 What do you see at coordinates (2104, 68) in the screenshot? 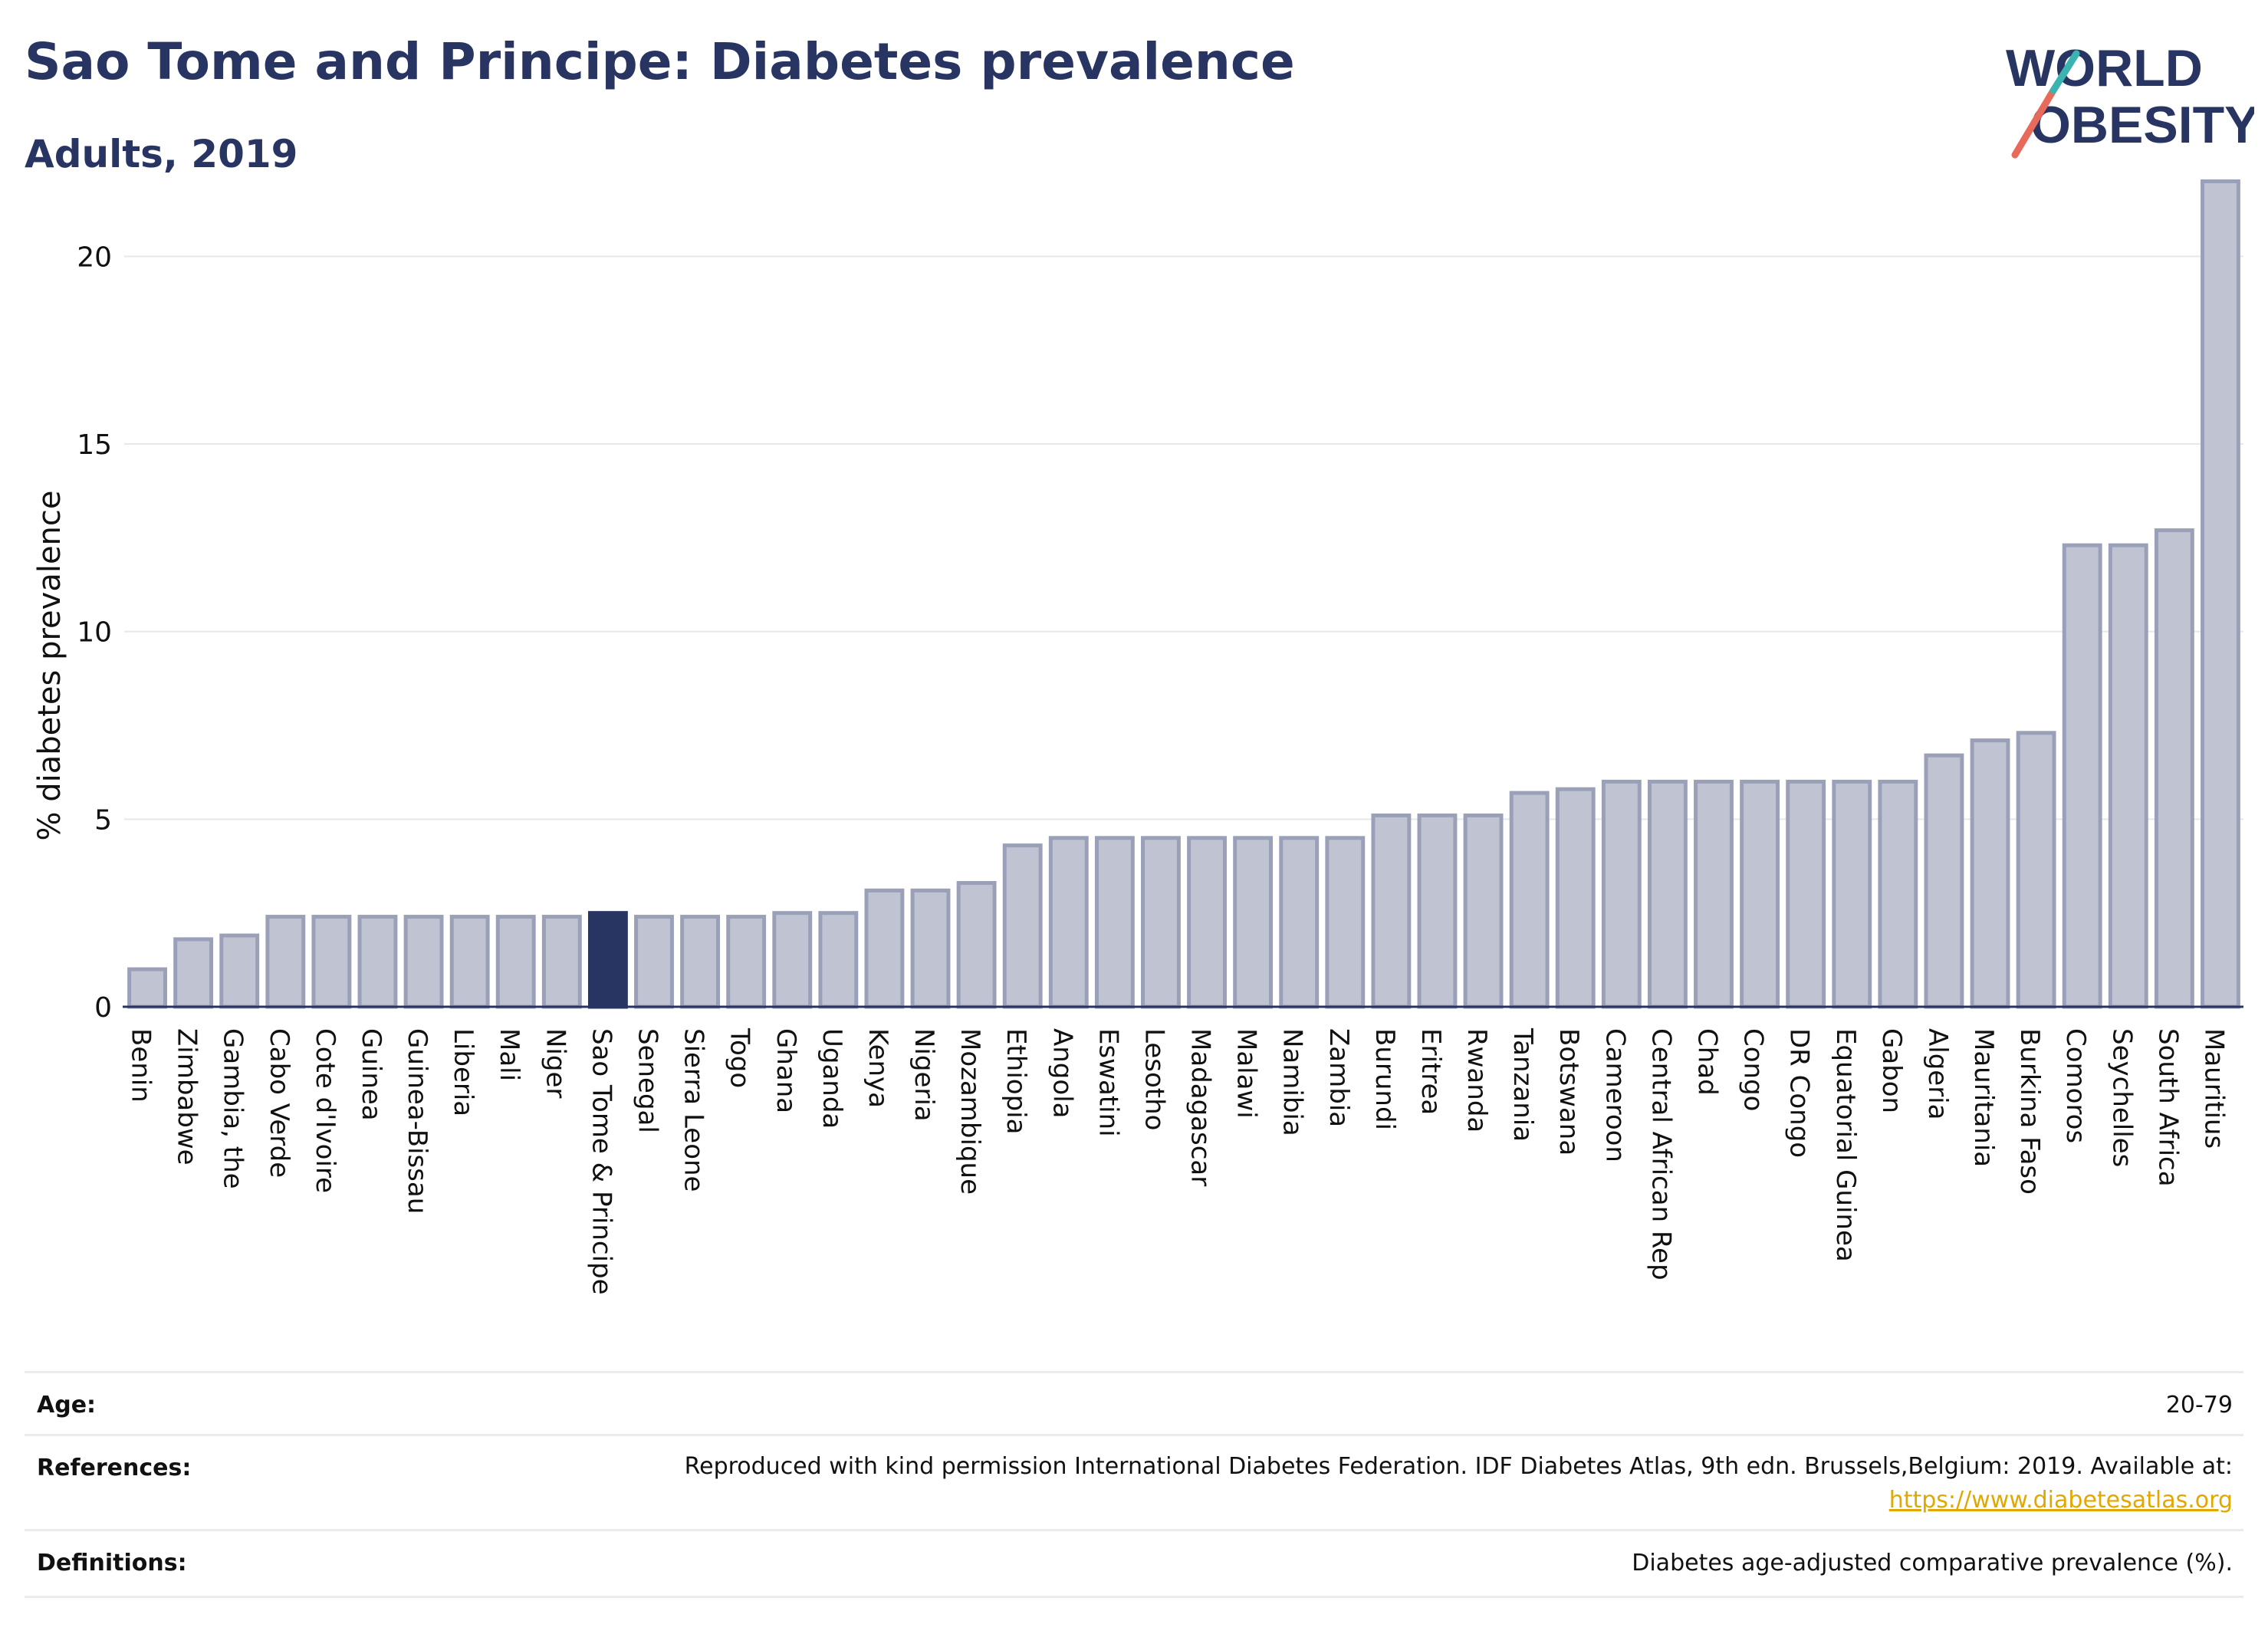
I see `logo-word-world: WORLD` at bounding box center [2104, 68].